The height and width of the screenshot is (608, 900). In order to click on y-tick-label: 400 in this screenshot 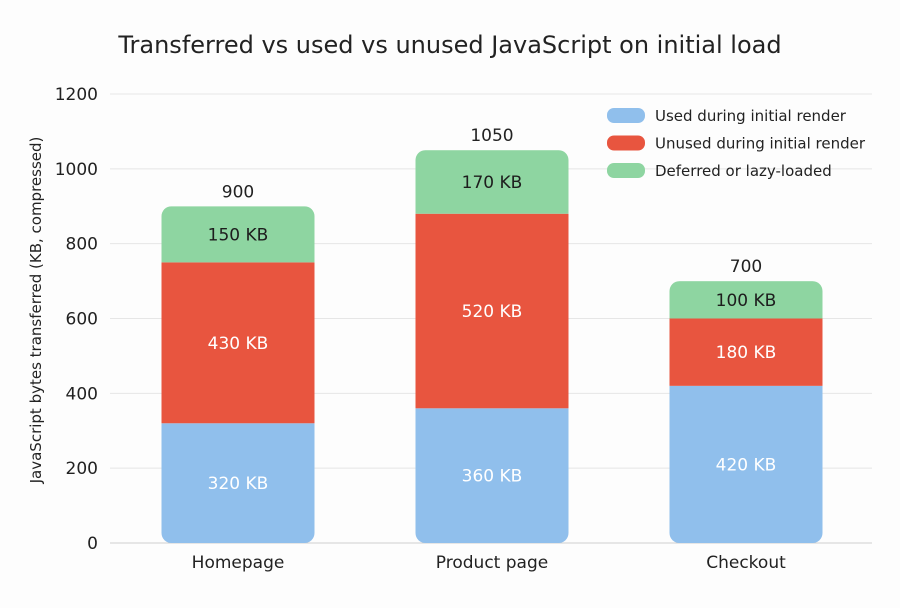, I will do `click(82, 394)`.